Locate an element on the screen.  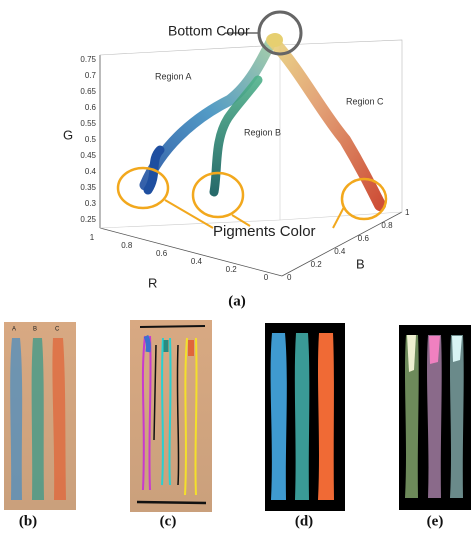
tick-label: 0.55 is located at coordinates (88, 123).